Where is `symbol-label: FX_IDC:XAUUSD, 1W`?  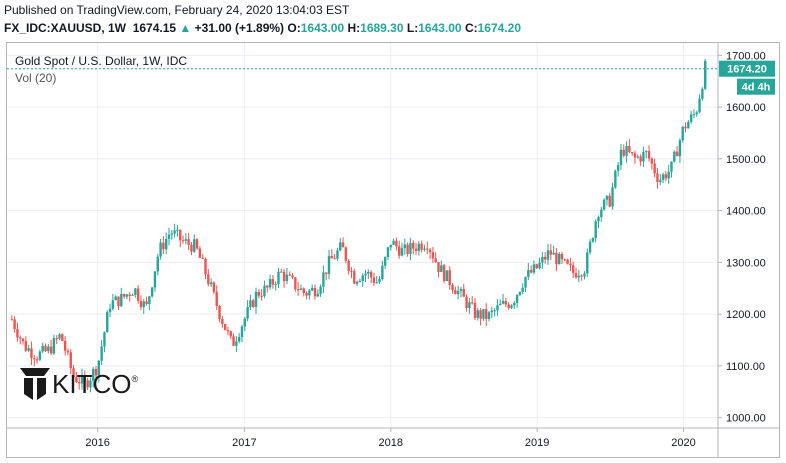
symbol-label: FX_IDC:XAUUSD, 1W is located at coordinates (65, 28).